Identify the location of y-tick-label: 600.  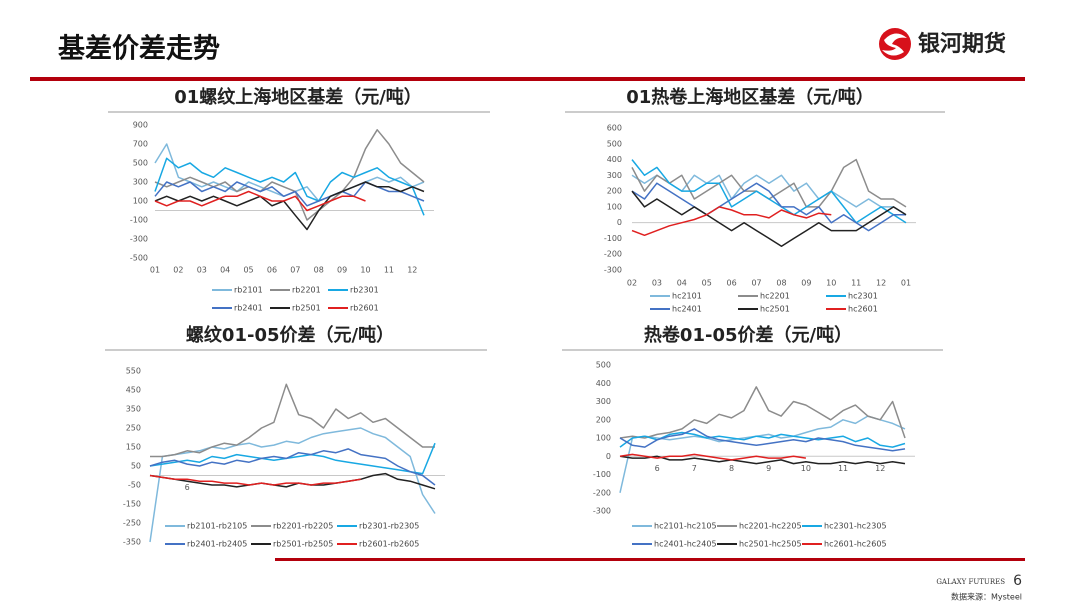
(614, 128).